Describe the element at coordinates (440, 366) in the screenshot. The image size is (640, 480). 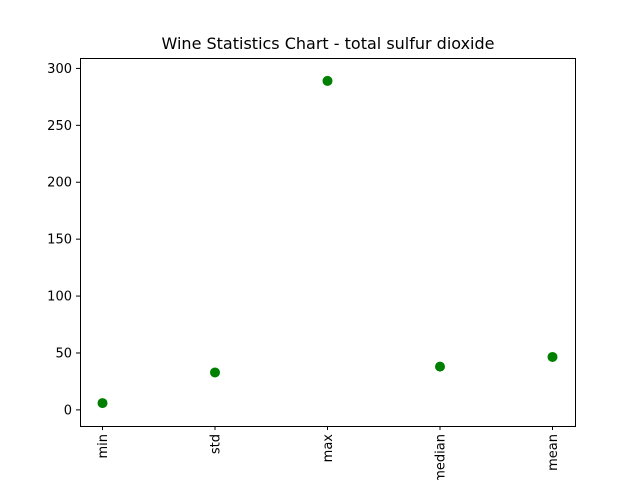
I see `data-point-median` at that location.